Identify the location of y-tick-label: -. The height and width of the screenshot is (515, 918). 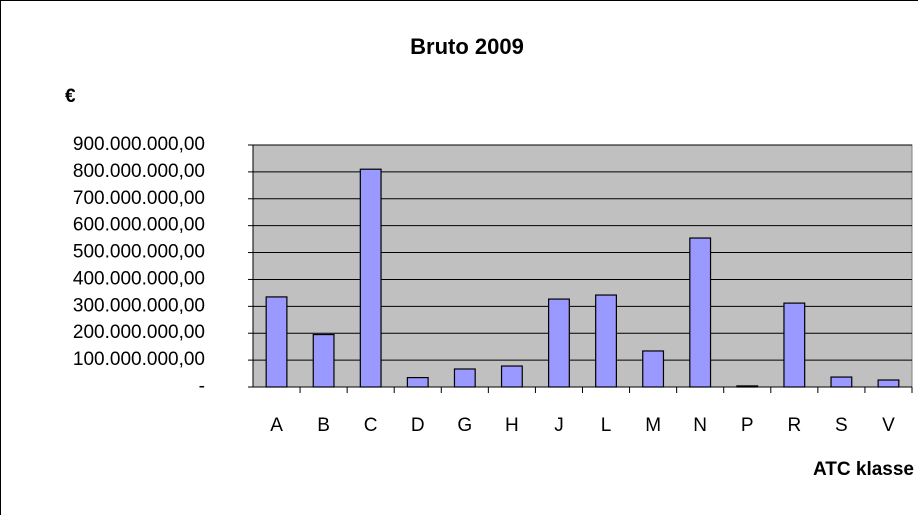
(202, 386).